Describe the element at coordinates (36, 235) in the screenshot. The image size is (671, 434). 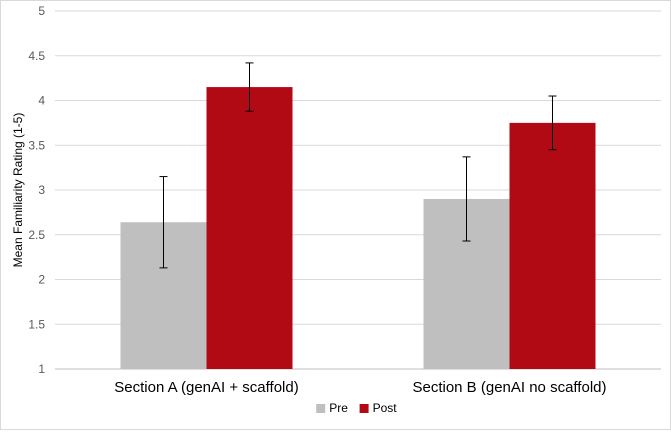
I see `y-tick-label: 2.5` at that location.